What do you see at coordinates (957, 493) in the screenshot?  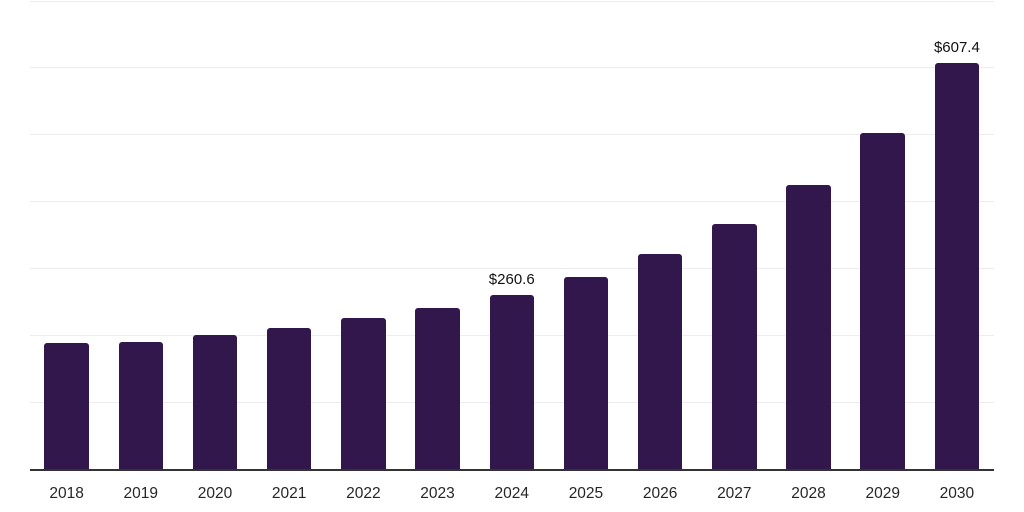 I see `x-tick-2030: 2030` at bounding box center [957, 493].